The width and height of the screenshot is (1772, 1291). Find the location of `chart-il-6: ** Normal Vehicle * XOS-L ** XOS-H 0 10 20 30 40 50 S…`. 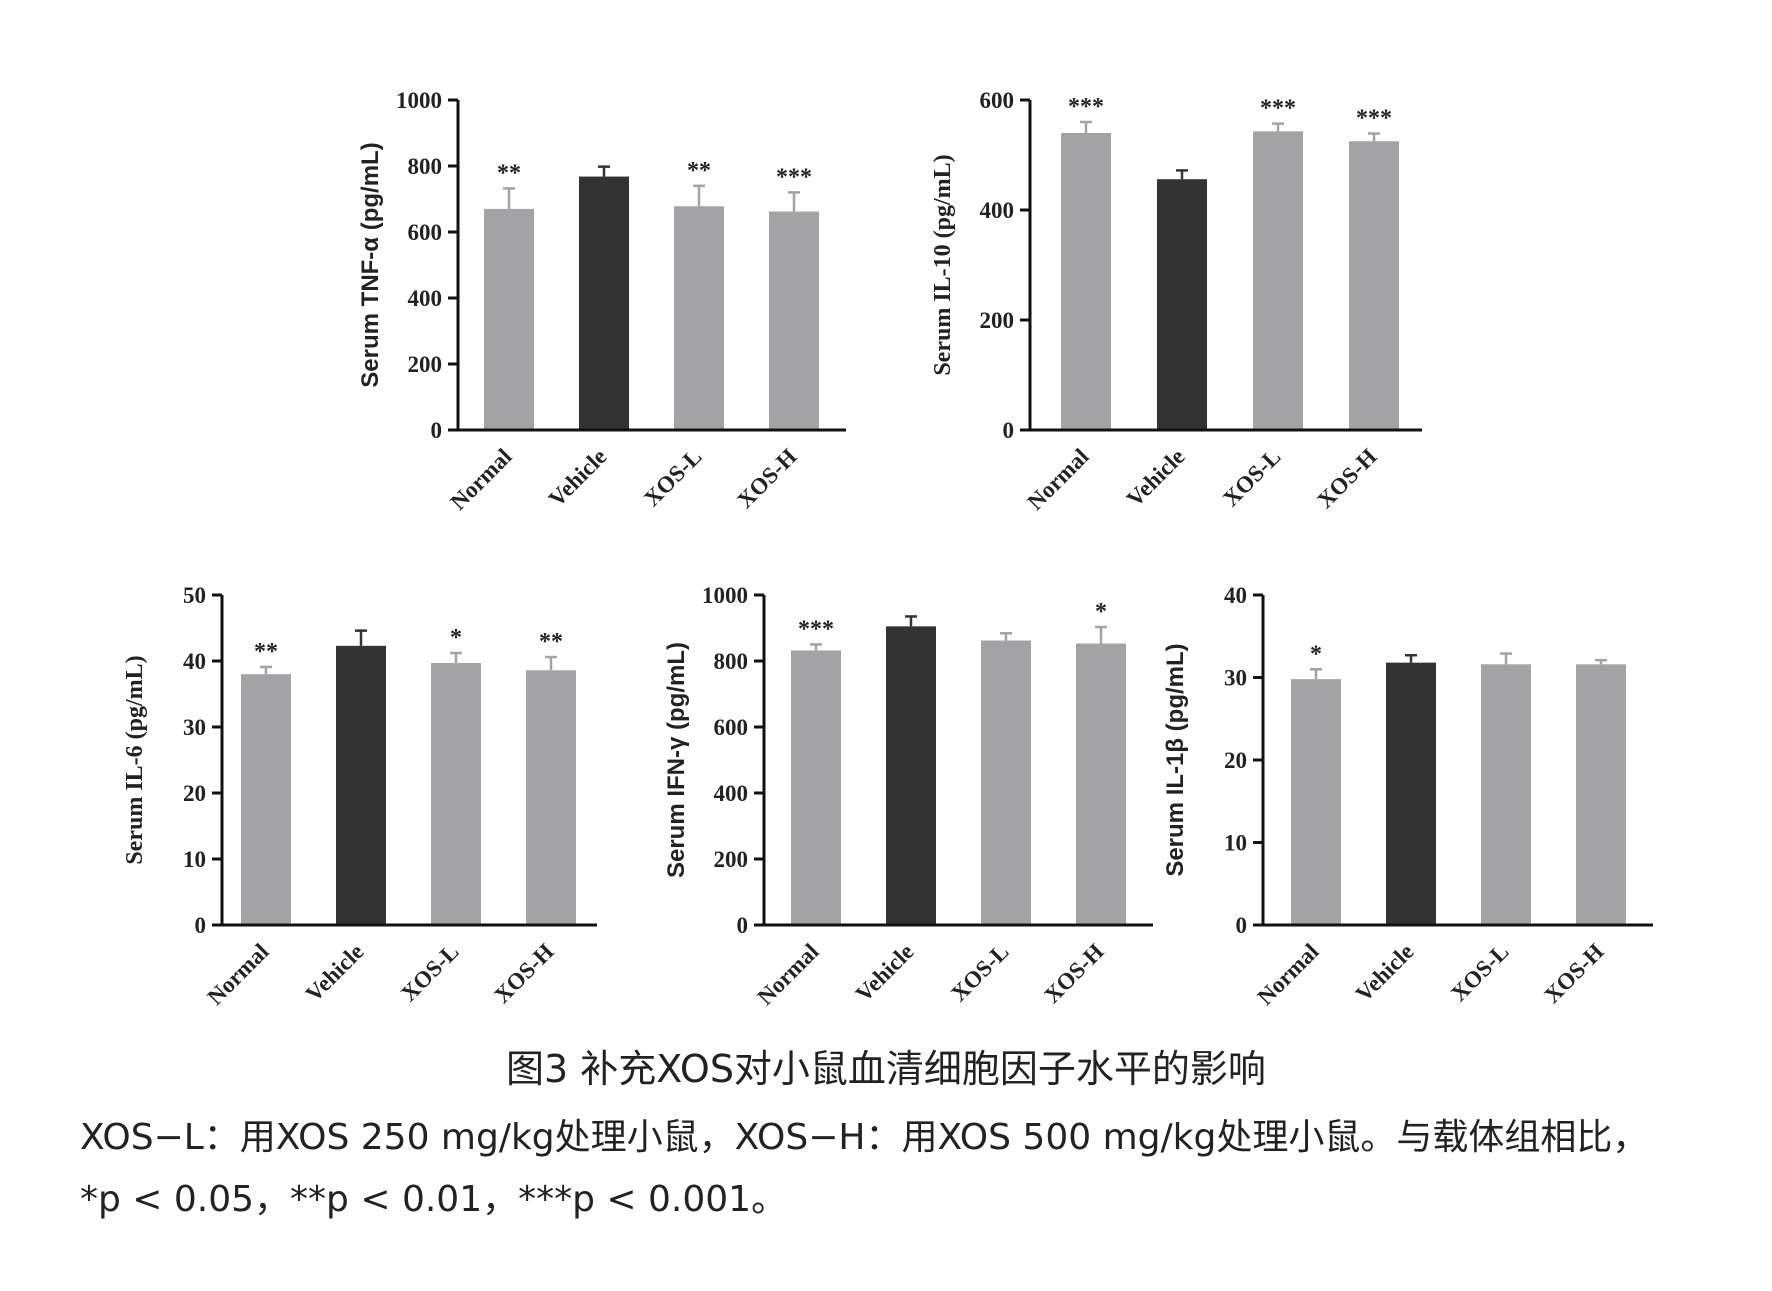

chart-il-6: ** Normal Vehicle * XOS-L ** XOS-H 0 10 20 30 40 50 S… is located at coordinates (359, 796).